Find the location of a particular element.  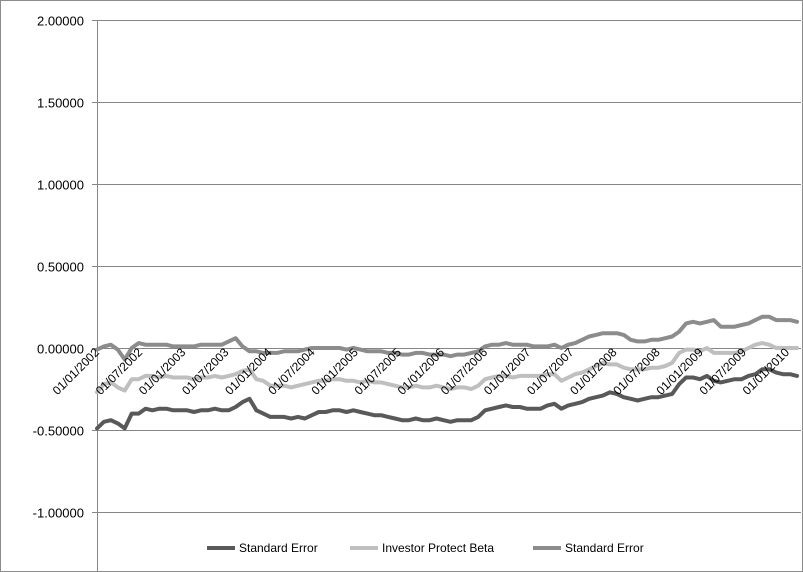

y-tick-label: -0.50000 is located at coordinates (58, 431).